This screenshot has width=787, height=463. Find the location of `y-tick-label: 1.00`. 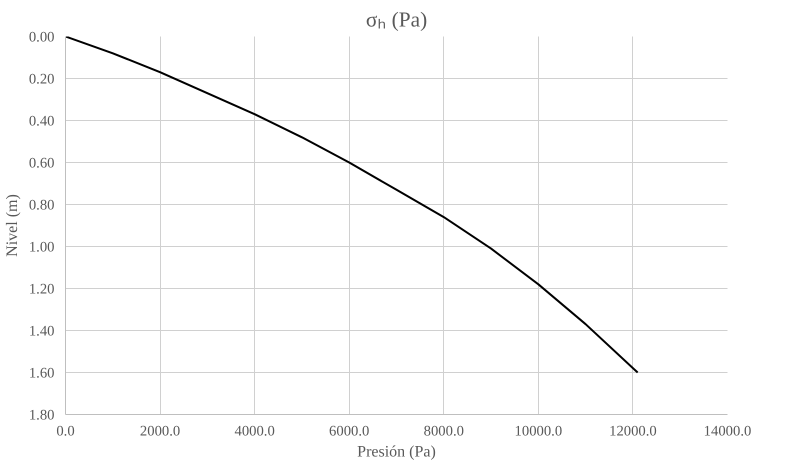

y-tick-label: 1.00 is located at coordinates (41, 248).